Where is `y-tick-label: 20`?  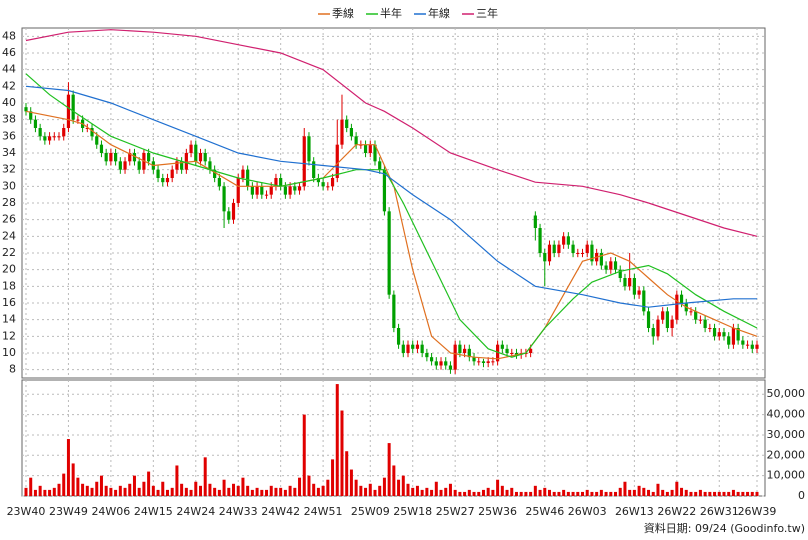
y-tick-label: 20 is located at coordinates (9, 269).